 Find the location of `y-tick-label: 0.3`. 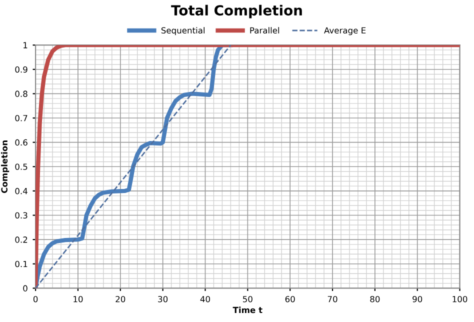

y-tick-label: 0.3 is located at coordinates (21, 215).